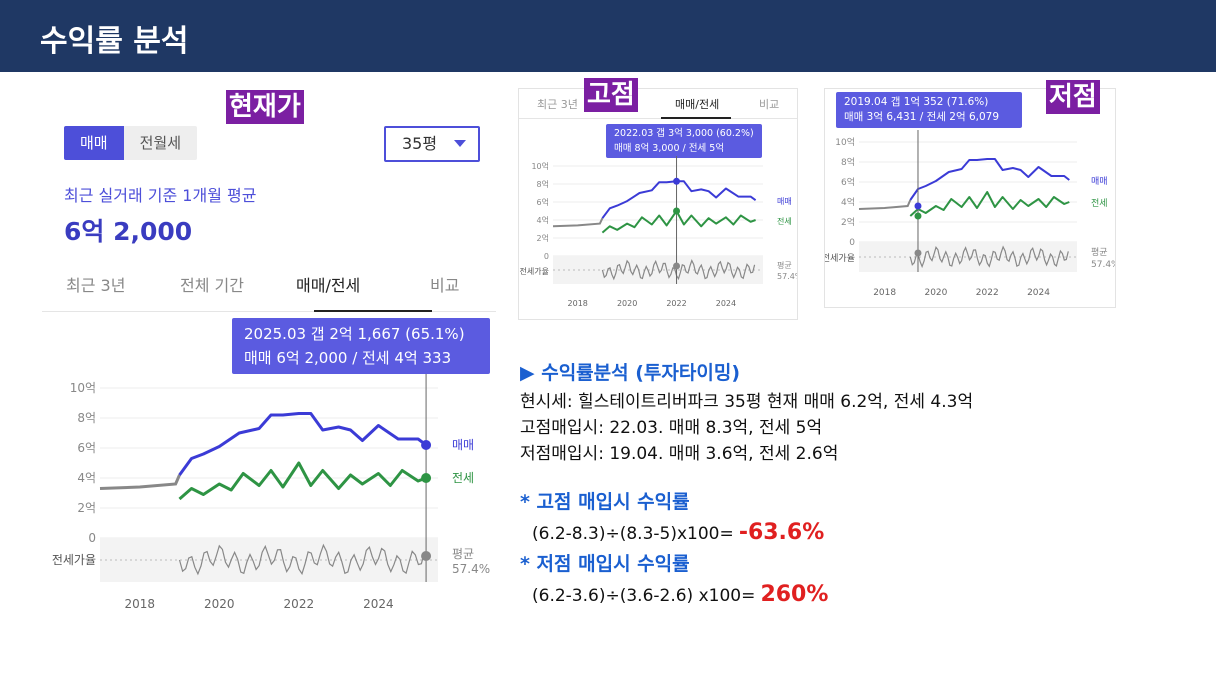 This screenshot has width=1216, height=684. Describe the element at coordinates (269, 287) in the screenshot. I see `period-tabs: 최근 3년 전체 기간 매매/전세 비교` at that location.